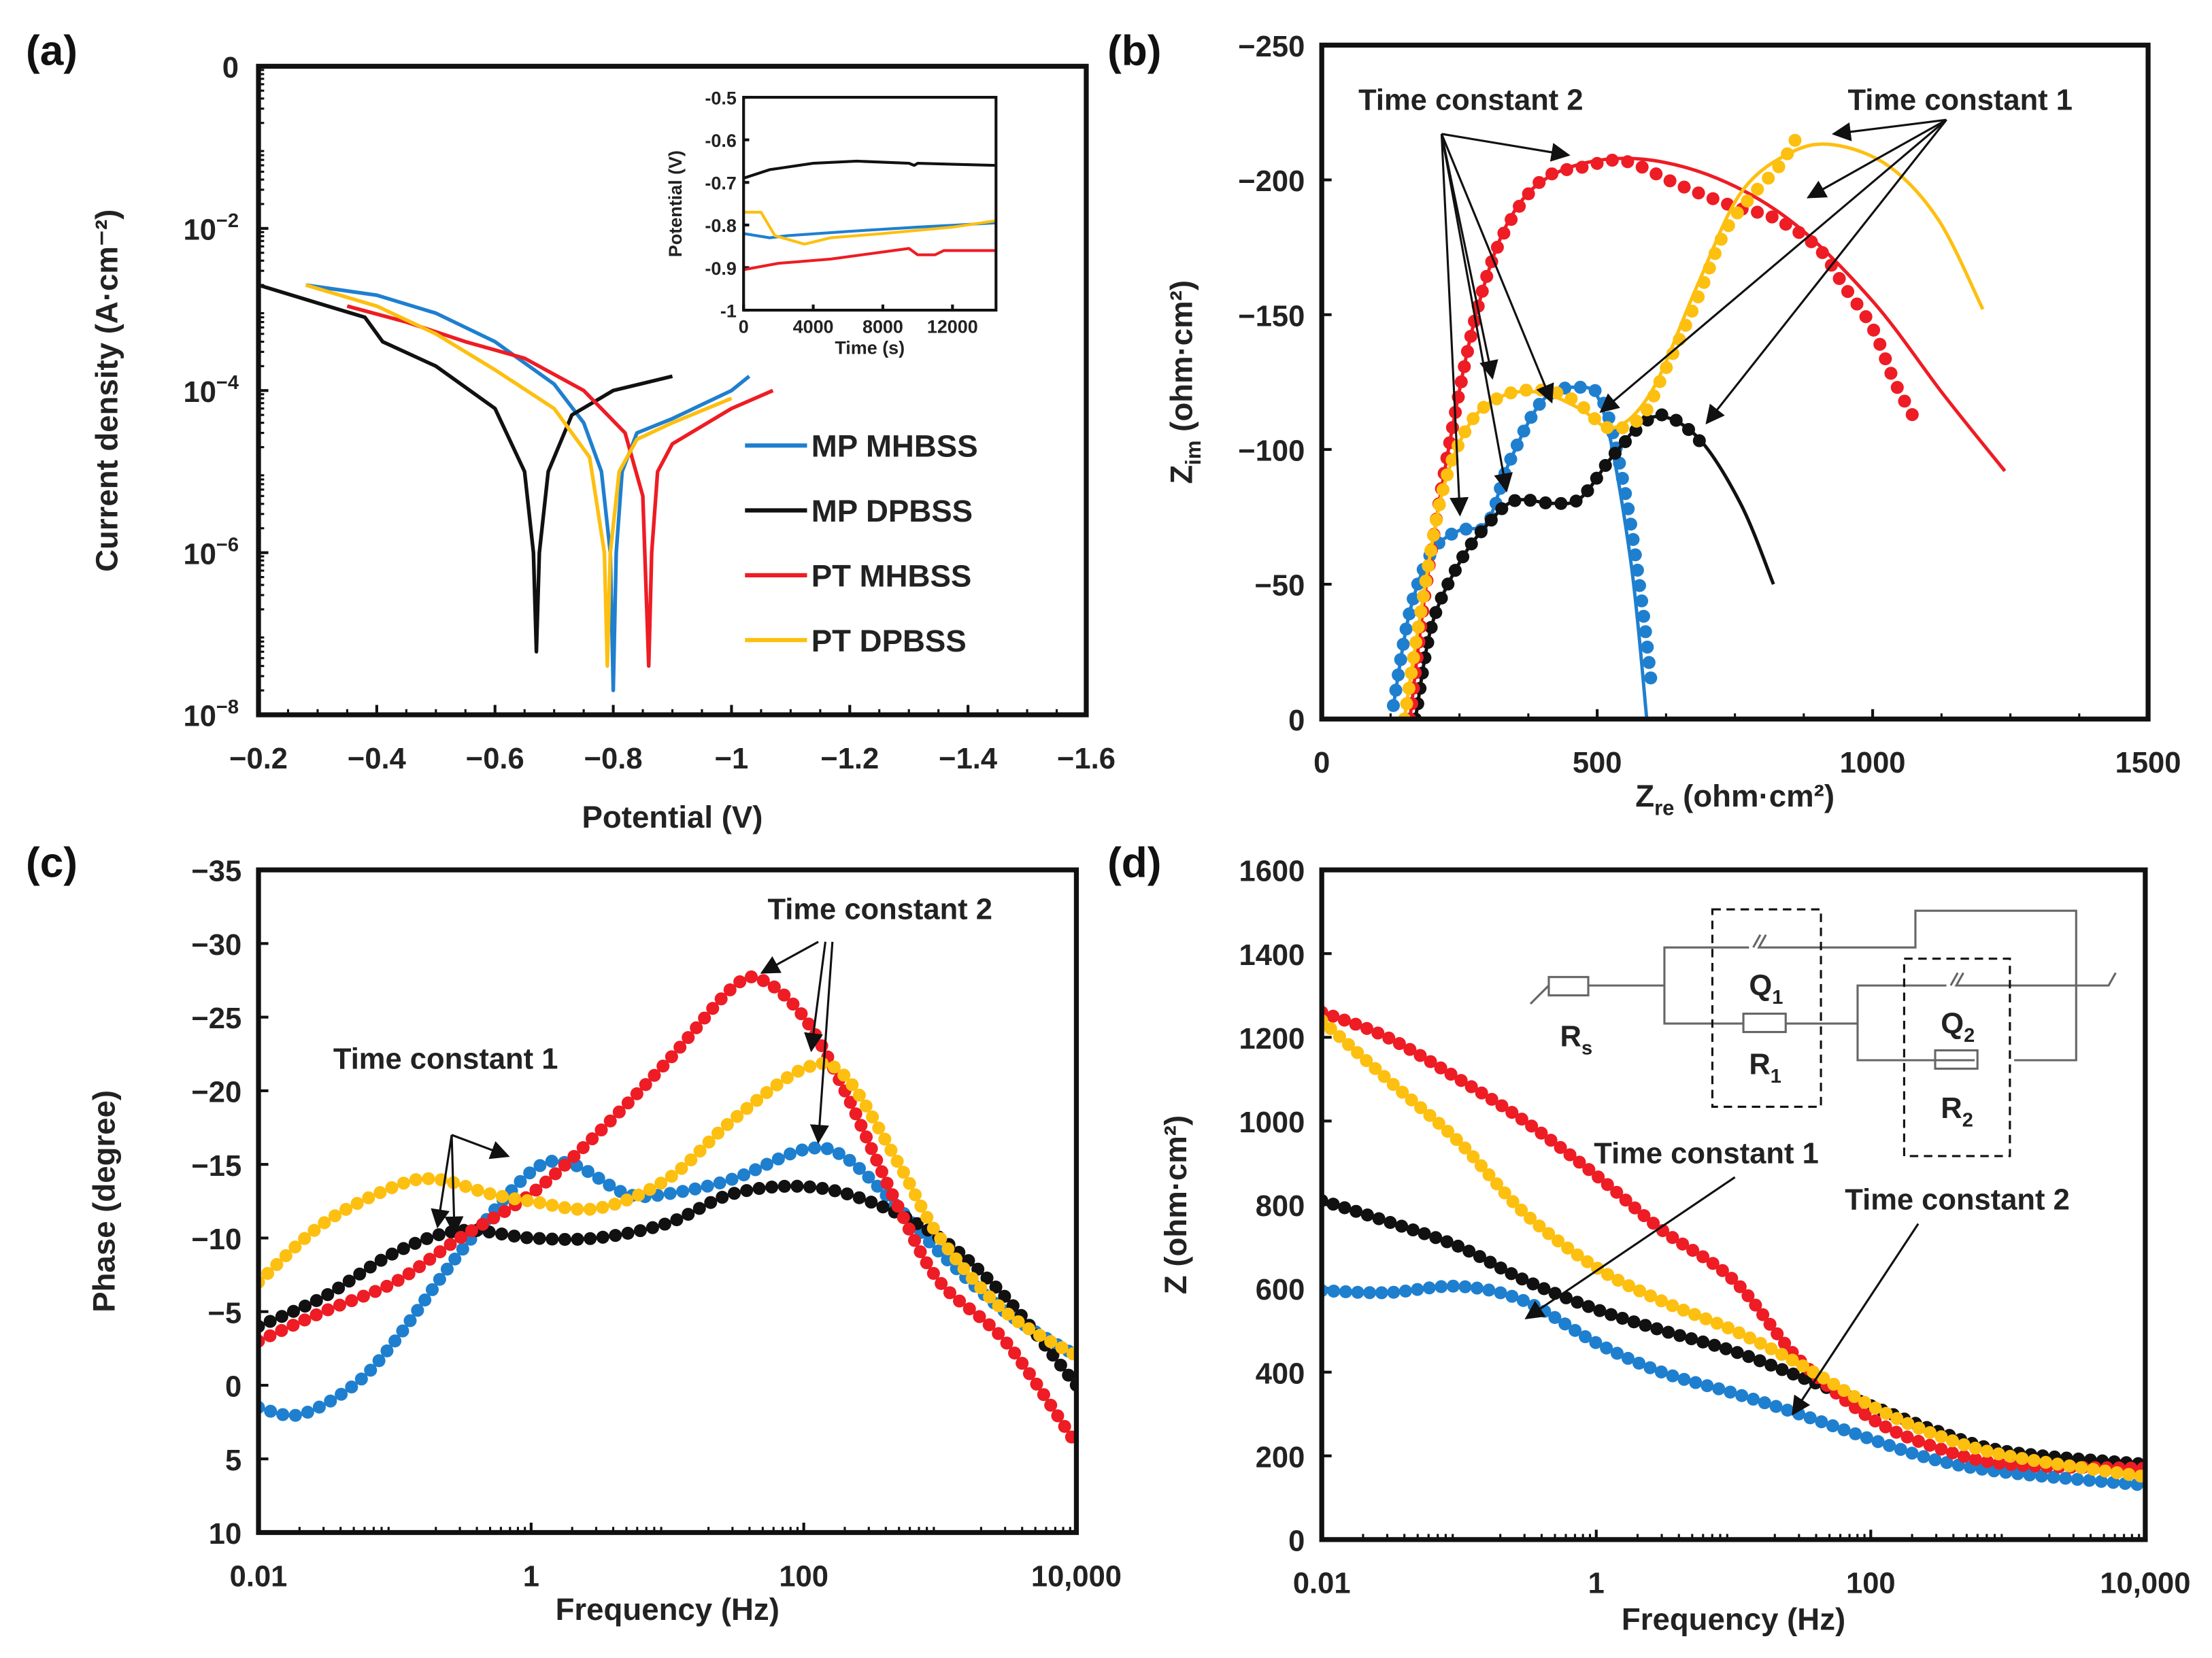  What do you see at coordinates (728, 311) in the screenshot?
I see `y-tick-label: -1` at bounding box center [728, 311].